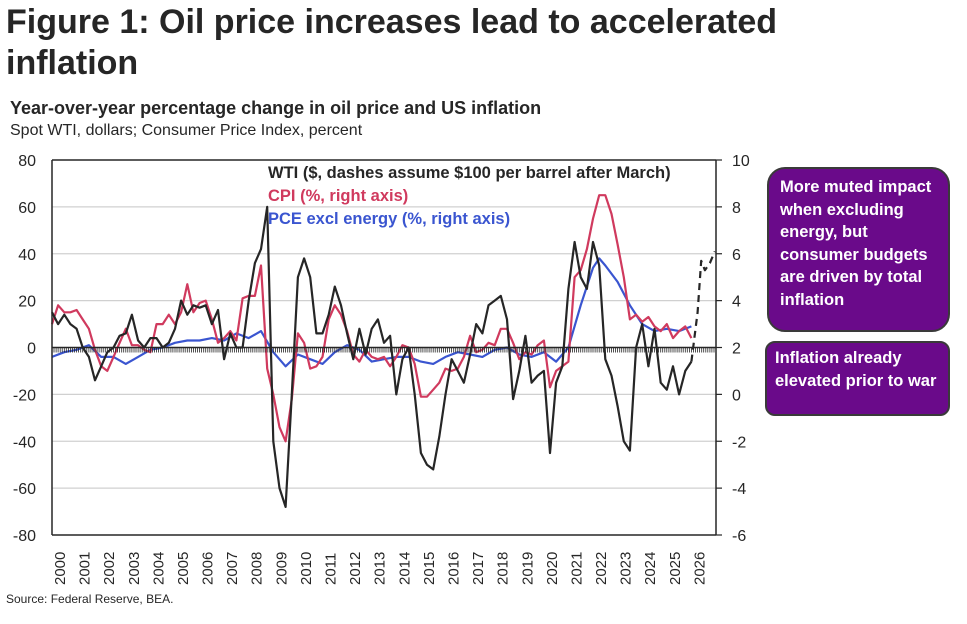 Image resolution: width=967 pixels, height=624 pixels. What do you see at coordinates (24, 395) in the screenshot?
I see `left-tick-label: -20` at bounding box center [24, 395].